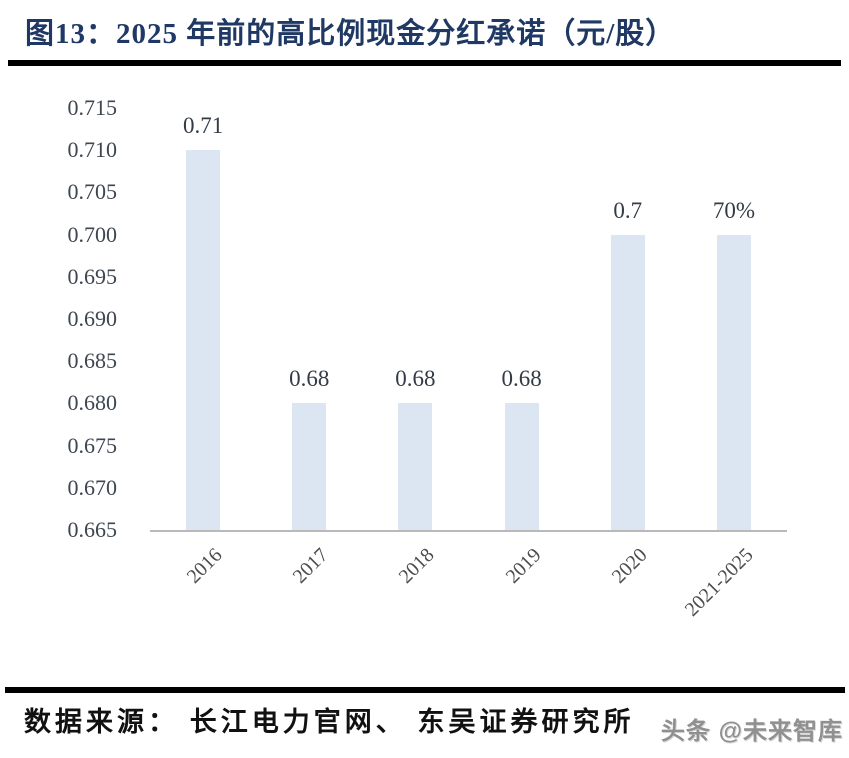  What do you see at coordinates (751, 731) in the screenshot?
I see `watermark: 头条 @未来智库` at bounding box center [751, 731].